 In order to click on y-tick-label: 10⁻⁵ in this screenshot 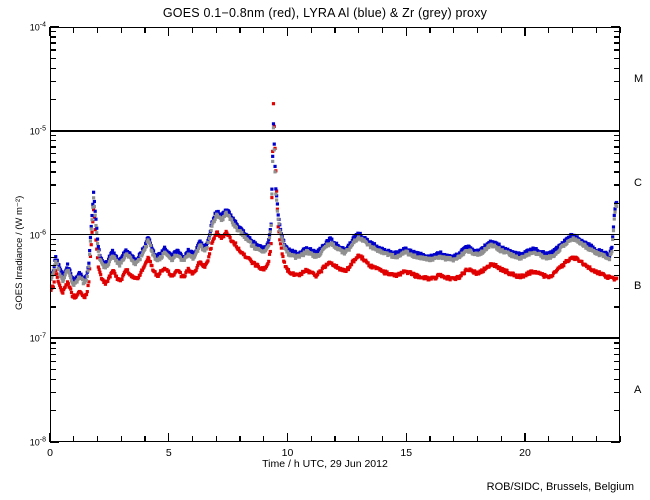, I will do `click(37, 131)`.